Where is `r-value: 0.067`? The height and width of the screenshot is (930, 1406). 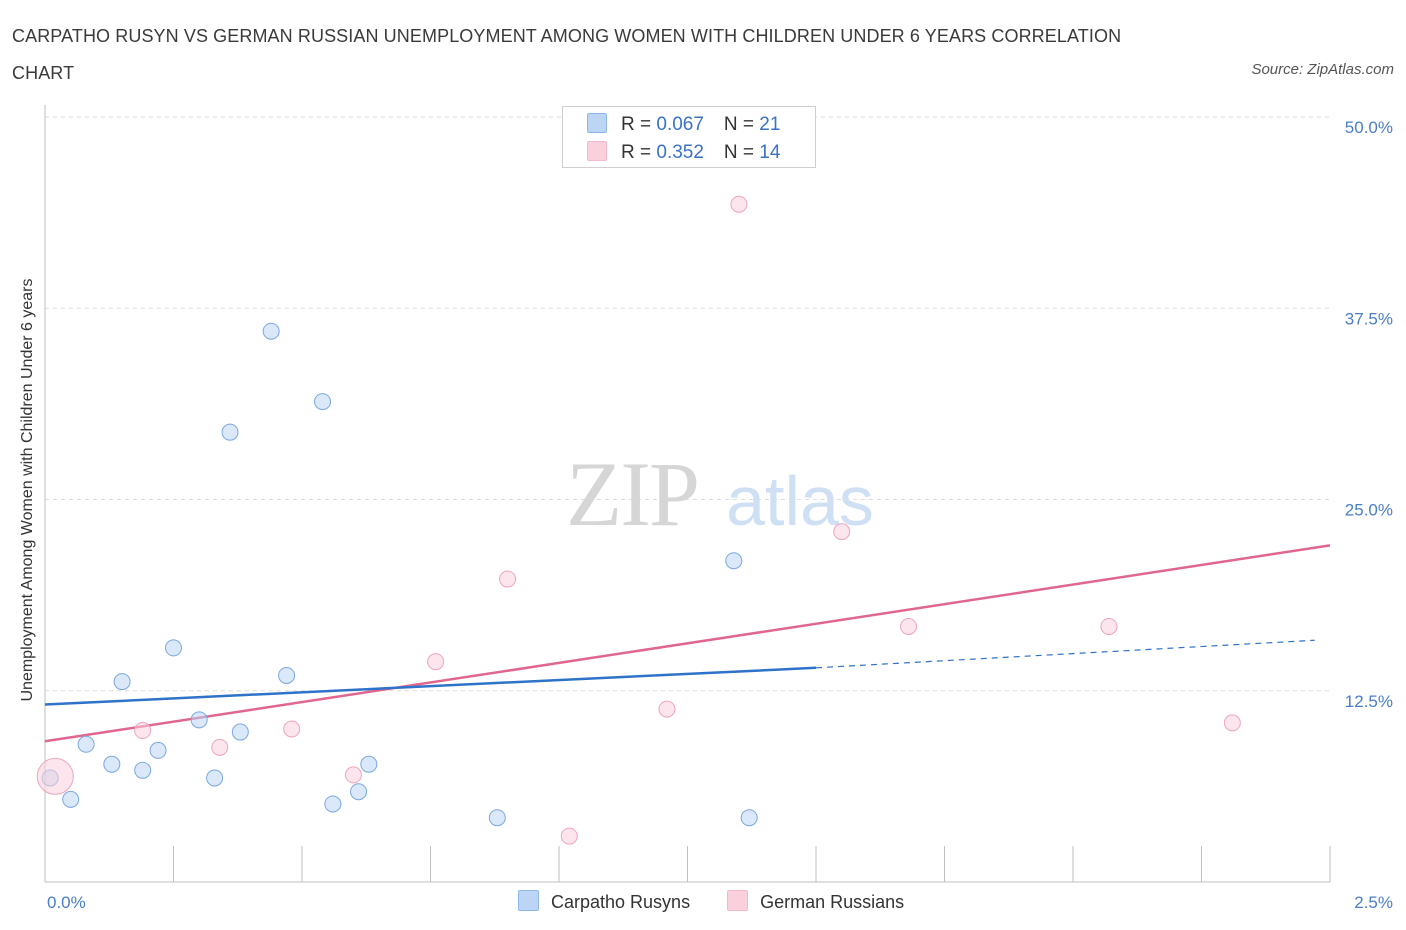 r-value: 0.067 is located at coordinates (680, 124).